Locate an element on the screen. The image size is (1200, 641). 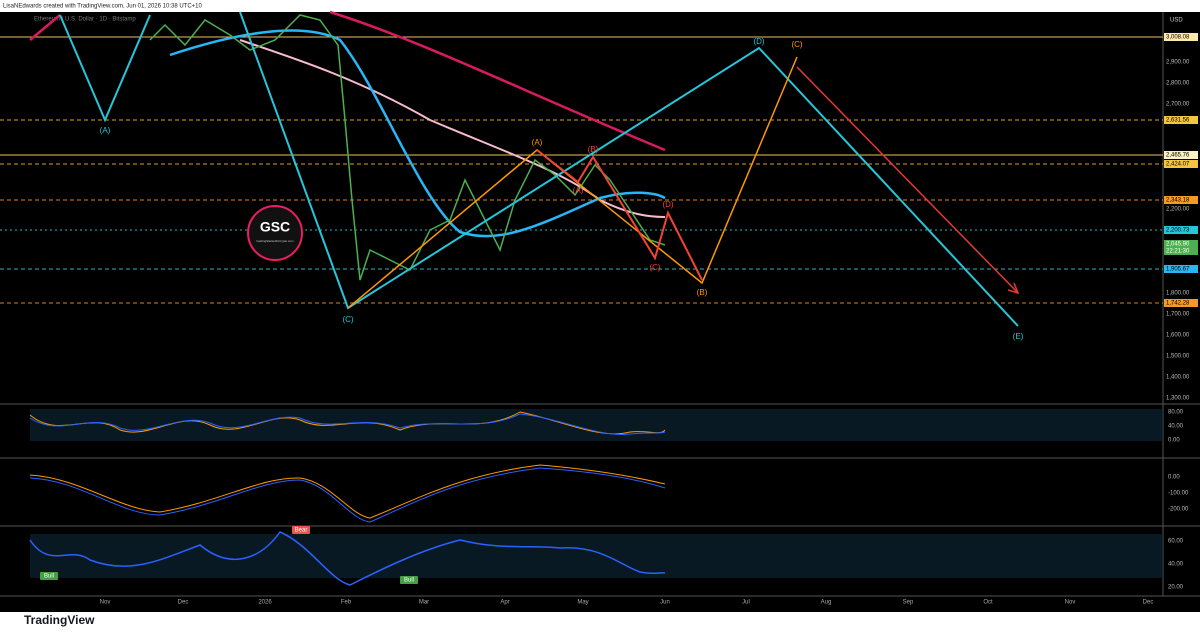
wave-red is located at coordinates (619, 215).